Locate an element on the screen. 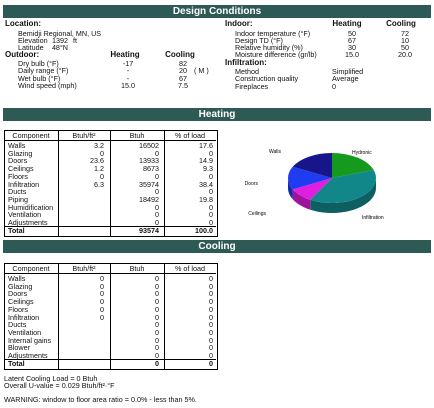 The height and width of the screenshot is (408, 434). pie-label: Hydronic is located at coordinates (362, 153).